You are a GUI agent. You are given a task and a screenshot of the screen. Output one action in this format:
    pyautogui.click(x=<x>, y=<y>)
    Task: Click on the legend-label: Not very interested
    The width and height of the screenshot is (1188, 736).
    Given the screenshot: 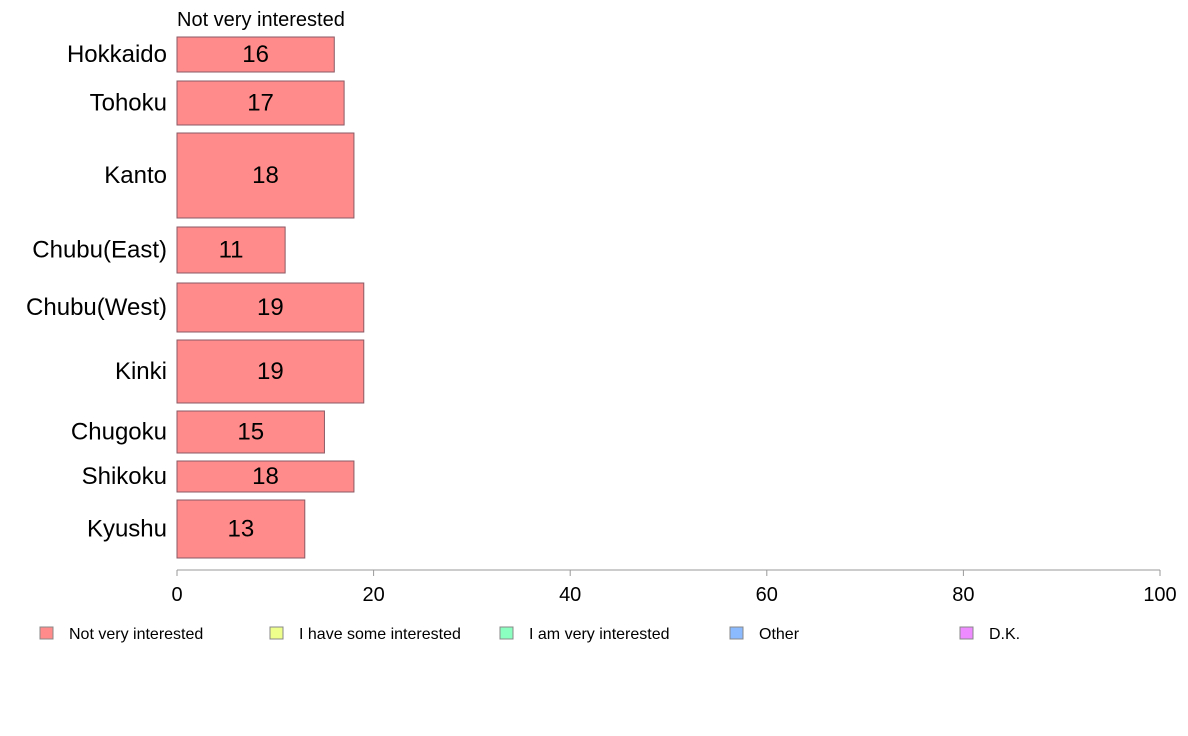 What is the action you would take?
    pyautogui.click(x=136, y=634)
    